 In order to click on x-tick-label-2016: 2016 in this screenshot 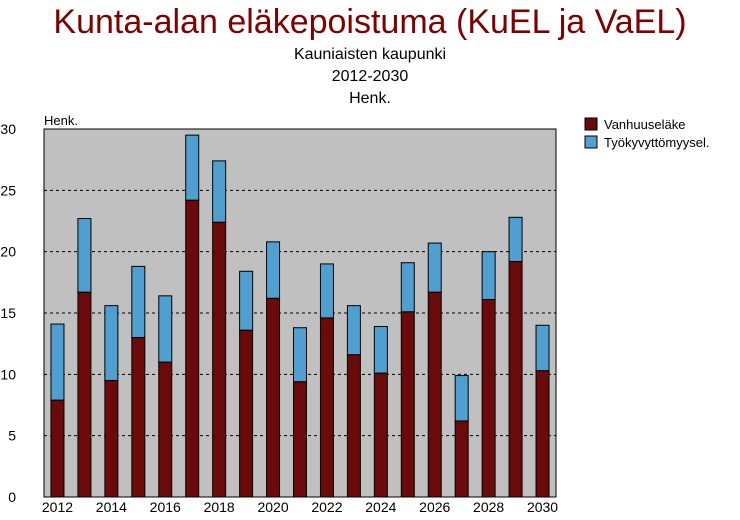, I will do `click(165, 507)`.